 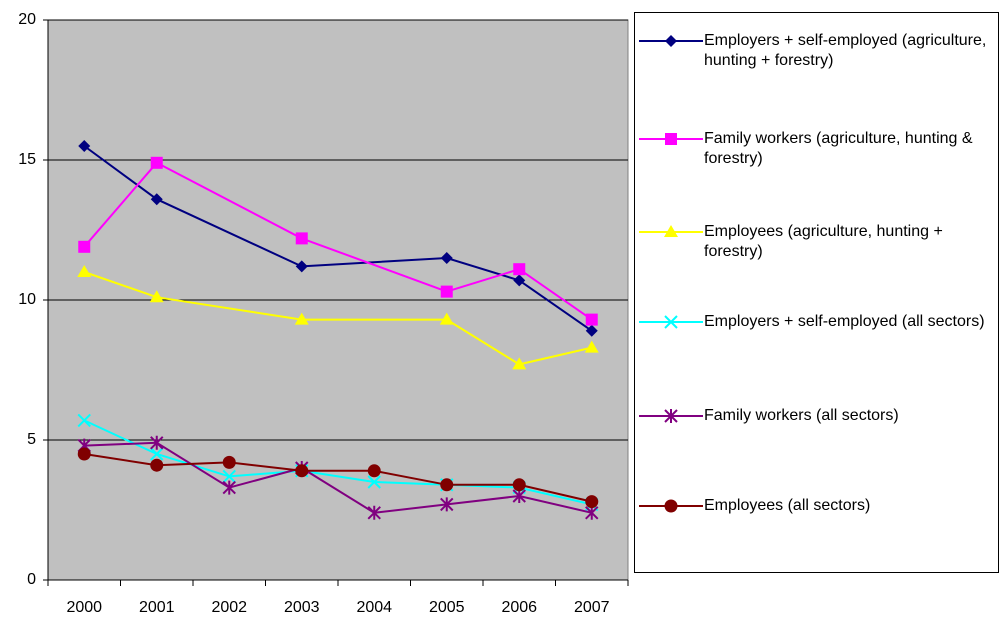 I want to click on x-tick-label: 2001, so click(x=157, y=607).